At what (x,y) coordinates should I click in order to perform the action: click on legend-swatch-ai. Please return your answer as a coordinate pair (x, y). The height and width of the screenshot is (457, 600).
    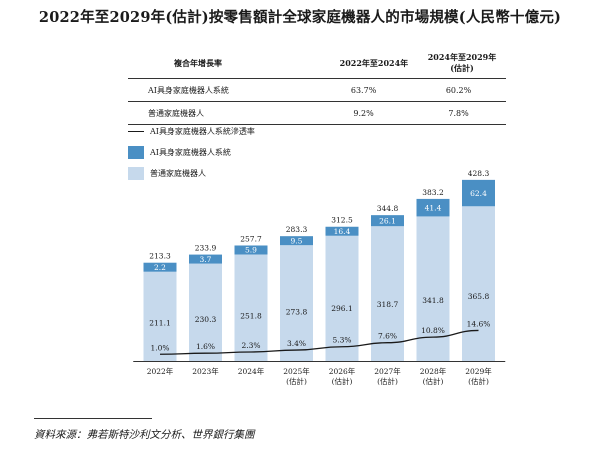
    Looking at the image, I should click on (136, 152).